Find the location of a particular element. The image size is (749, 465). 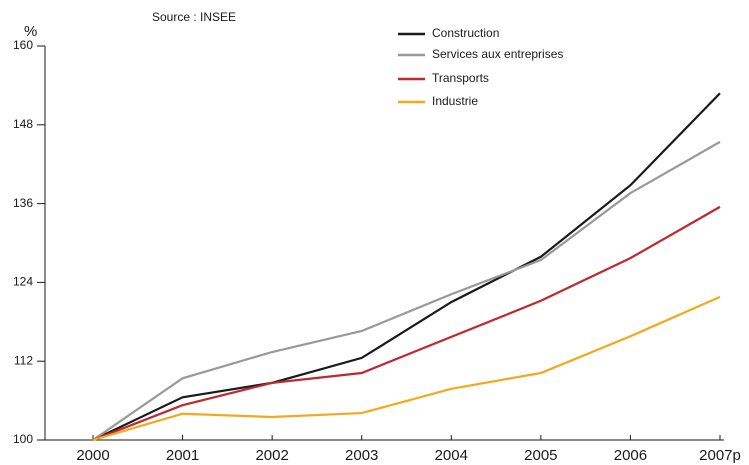

x-tick-label: 2005 is located at coordinates (540, 455).